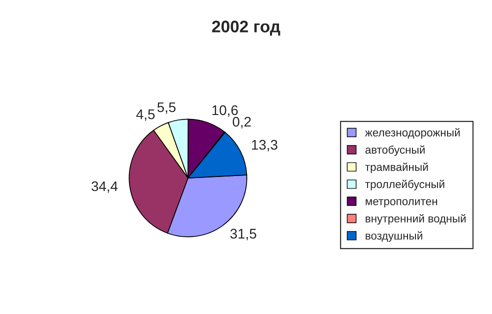 The image size is (492, 314). What do you see at coordinates (246, 28) in the screenshot?
I see `chart-title: 2002 год` at bounding box center [246, 28].